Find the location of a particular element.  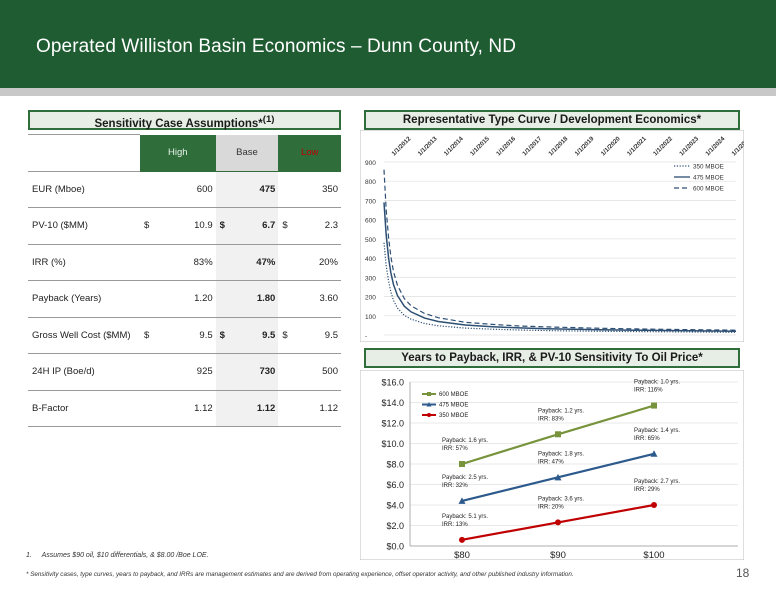

cell-high-value: 83% is located at coordinates (203, 262).